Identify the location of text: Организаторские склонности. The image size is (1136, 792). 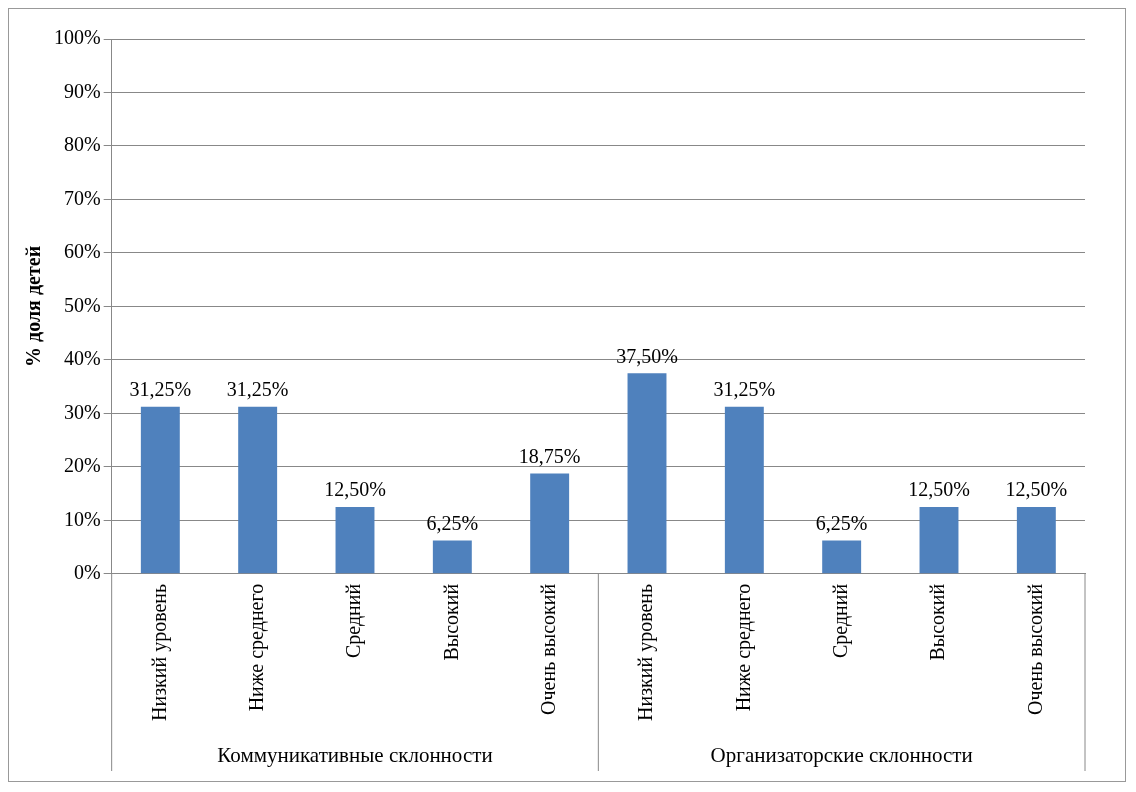
(841, 755).